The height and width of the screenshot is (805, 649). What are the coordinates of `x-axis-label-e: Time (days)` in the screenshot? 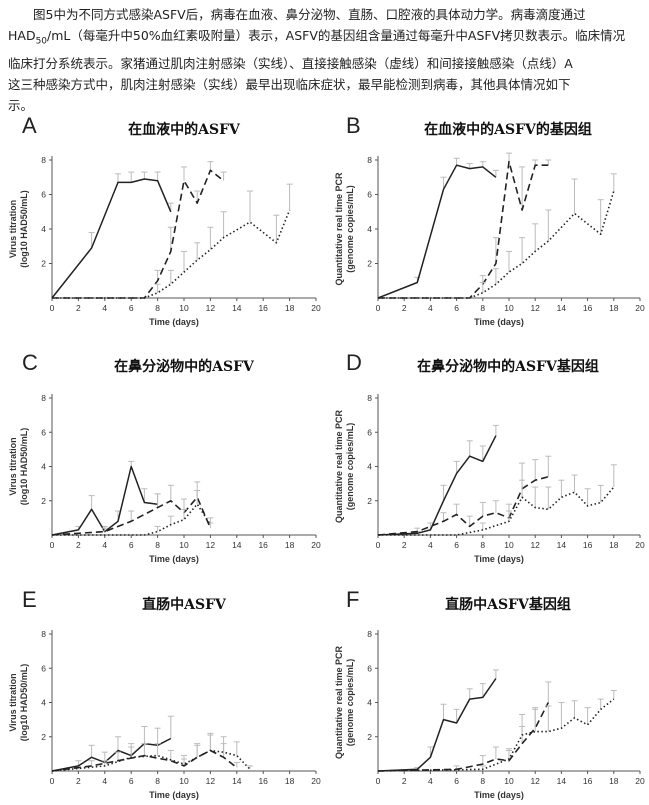 It's located at (174, 795).